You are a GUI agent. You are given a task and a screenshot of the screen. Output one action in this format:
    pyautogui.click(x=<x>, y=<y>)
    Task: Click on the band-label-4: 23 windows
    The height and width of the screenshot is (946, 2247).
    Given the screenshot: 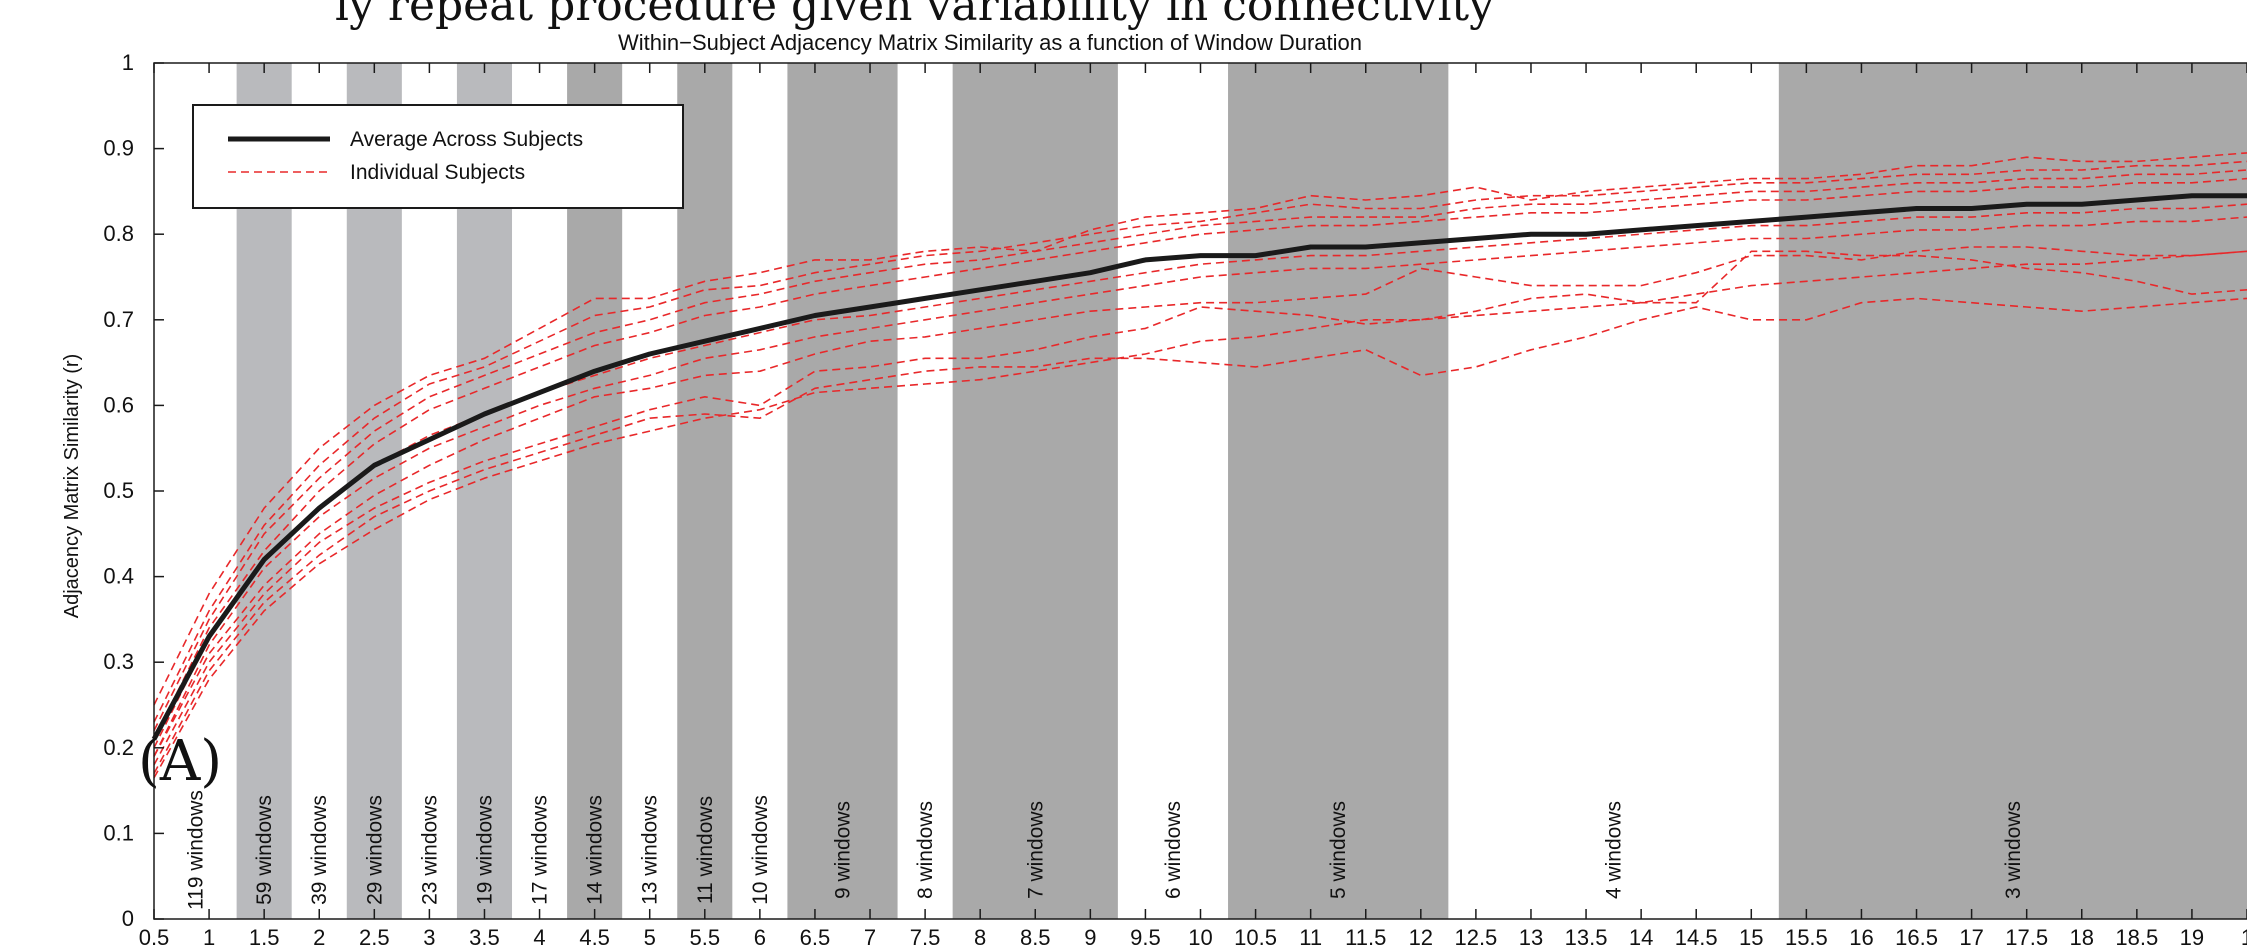 What is the action you would take?
    pyautogui.click(x=429, y=850)
    